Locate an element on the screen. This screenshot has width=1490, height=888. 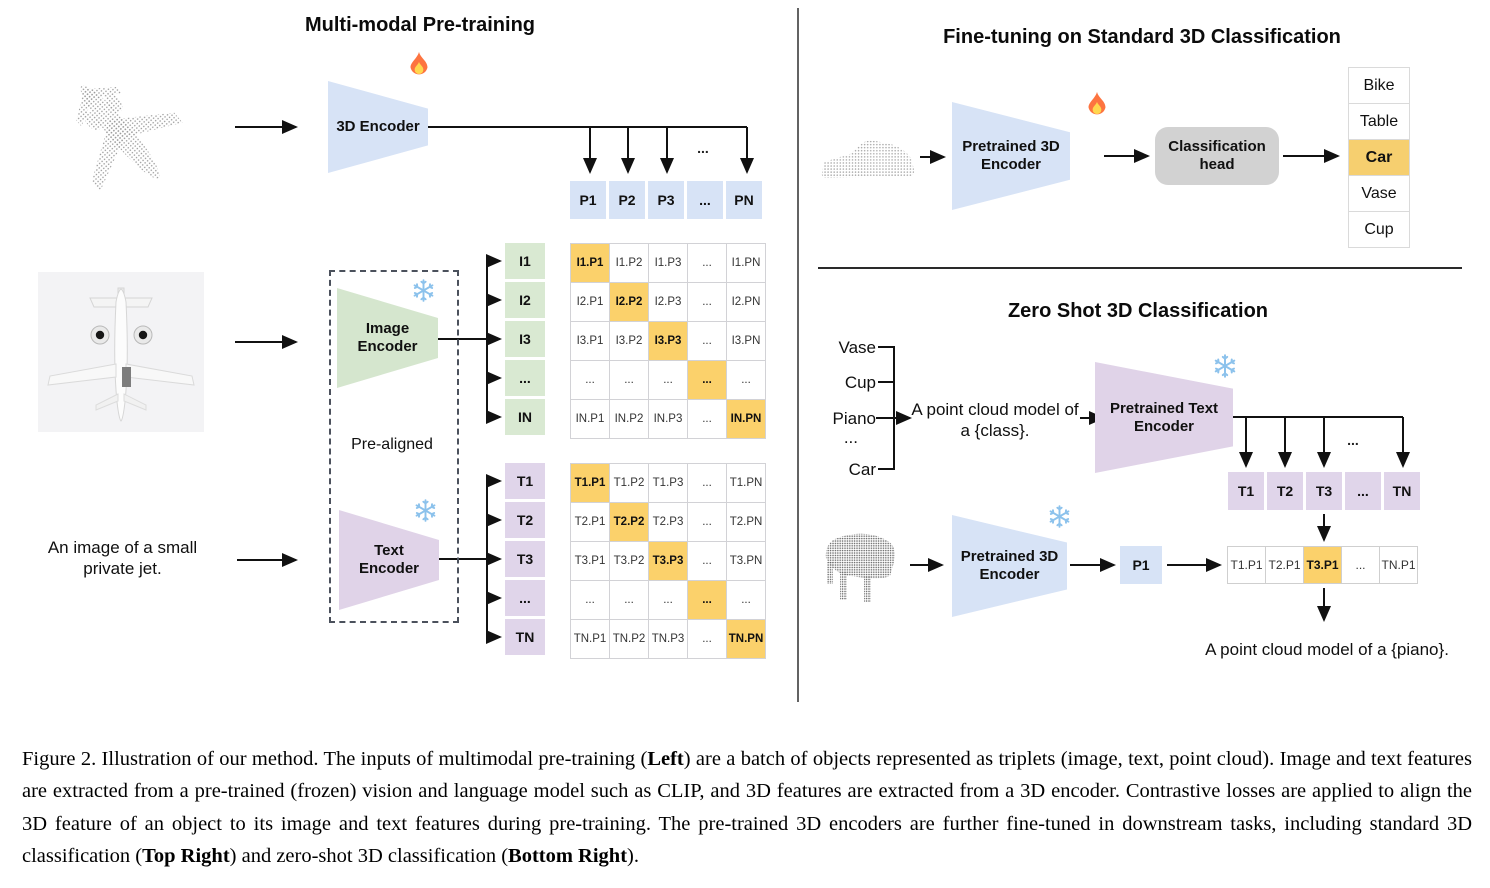
caption-bold-segment: Top Right is located at coordinates (186, 856).